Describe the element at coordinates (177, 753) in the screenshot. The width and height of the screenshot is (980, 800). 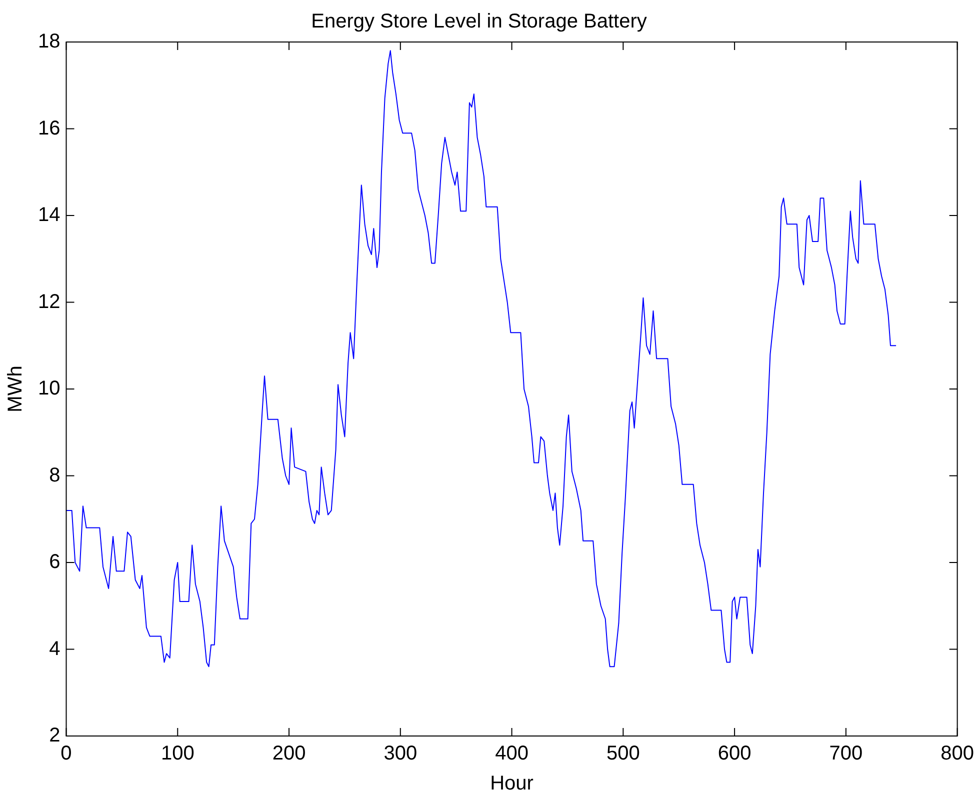
I see `x-tick-label: 100` at that location.